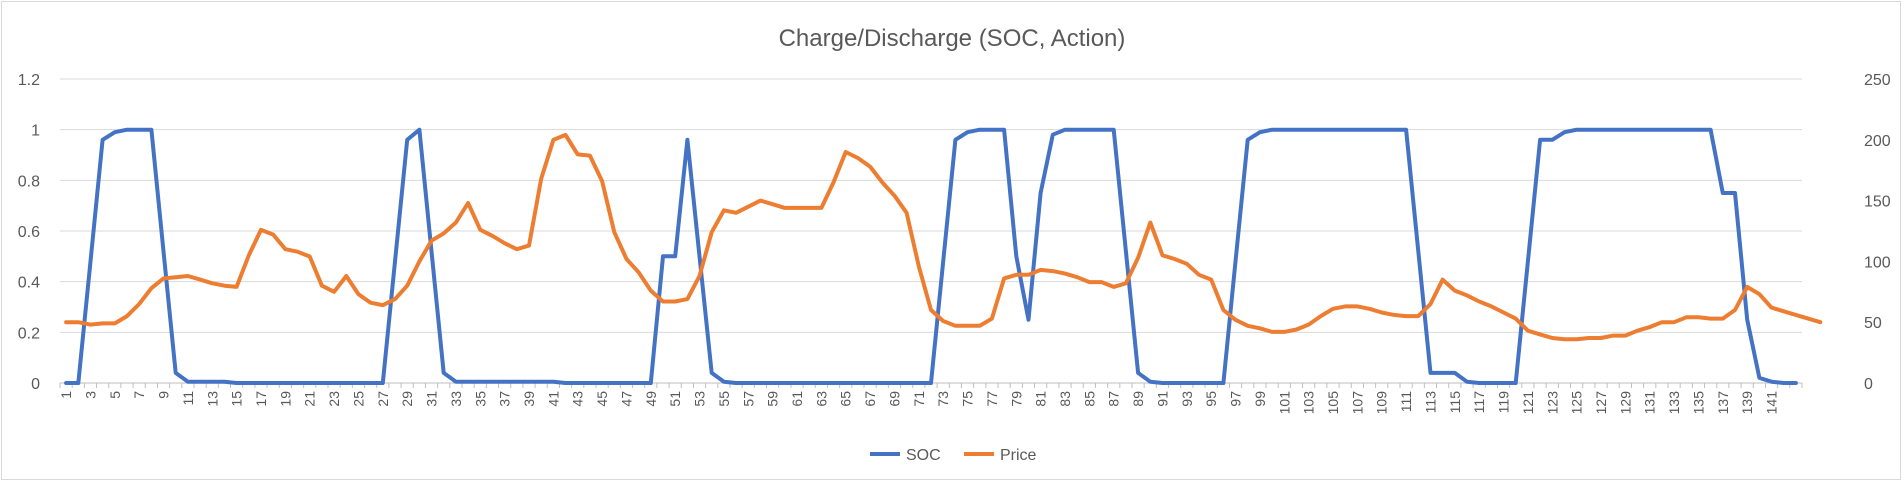 This screenshot has width=1904, height=483. I want to click on x-tick-label: 87, so click(1114, 399).